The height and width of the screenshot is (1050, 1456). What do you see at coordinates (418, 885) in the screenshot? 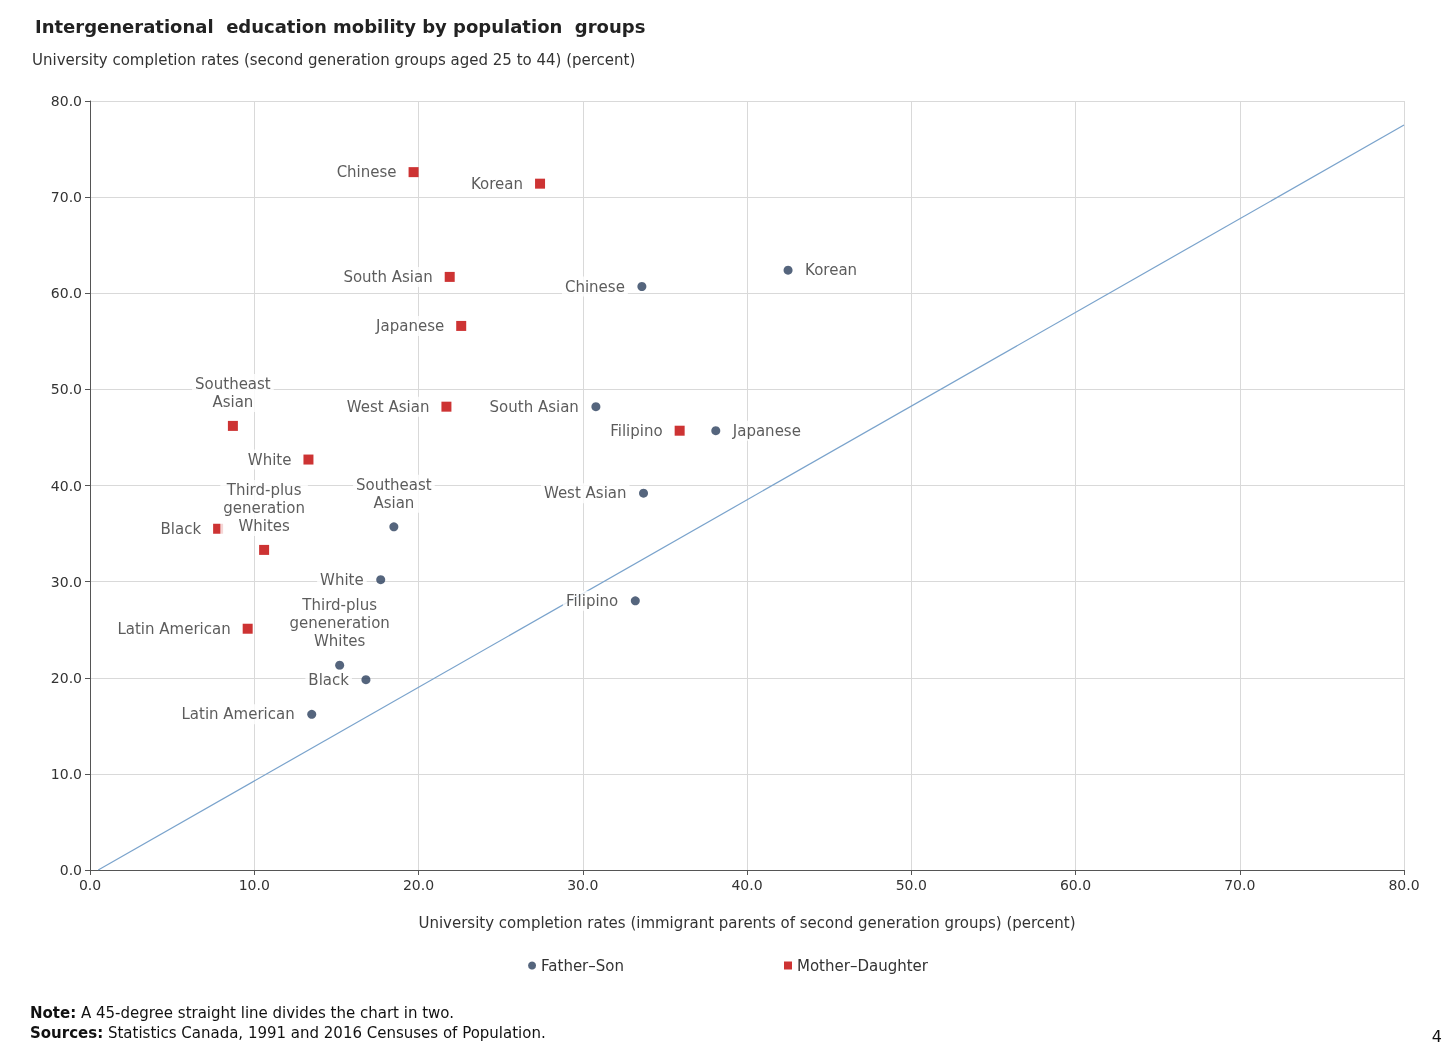
I see `x-tick-label: 20.0` at bounding box center [418, 885].